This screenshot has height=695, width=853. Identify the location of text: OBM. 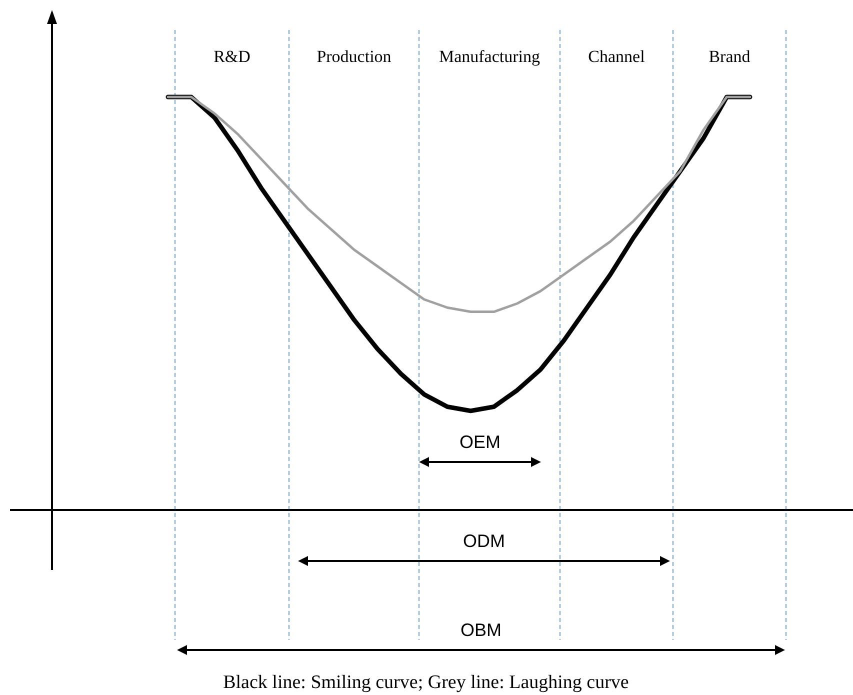
(481, 630).